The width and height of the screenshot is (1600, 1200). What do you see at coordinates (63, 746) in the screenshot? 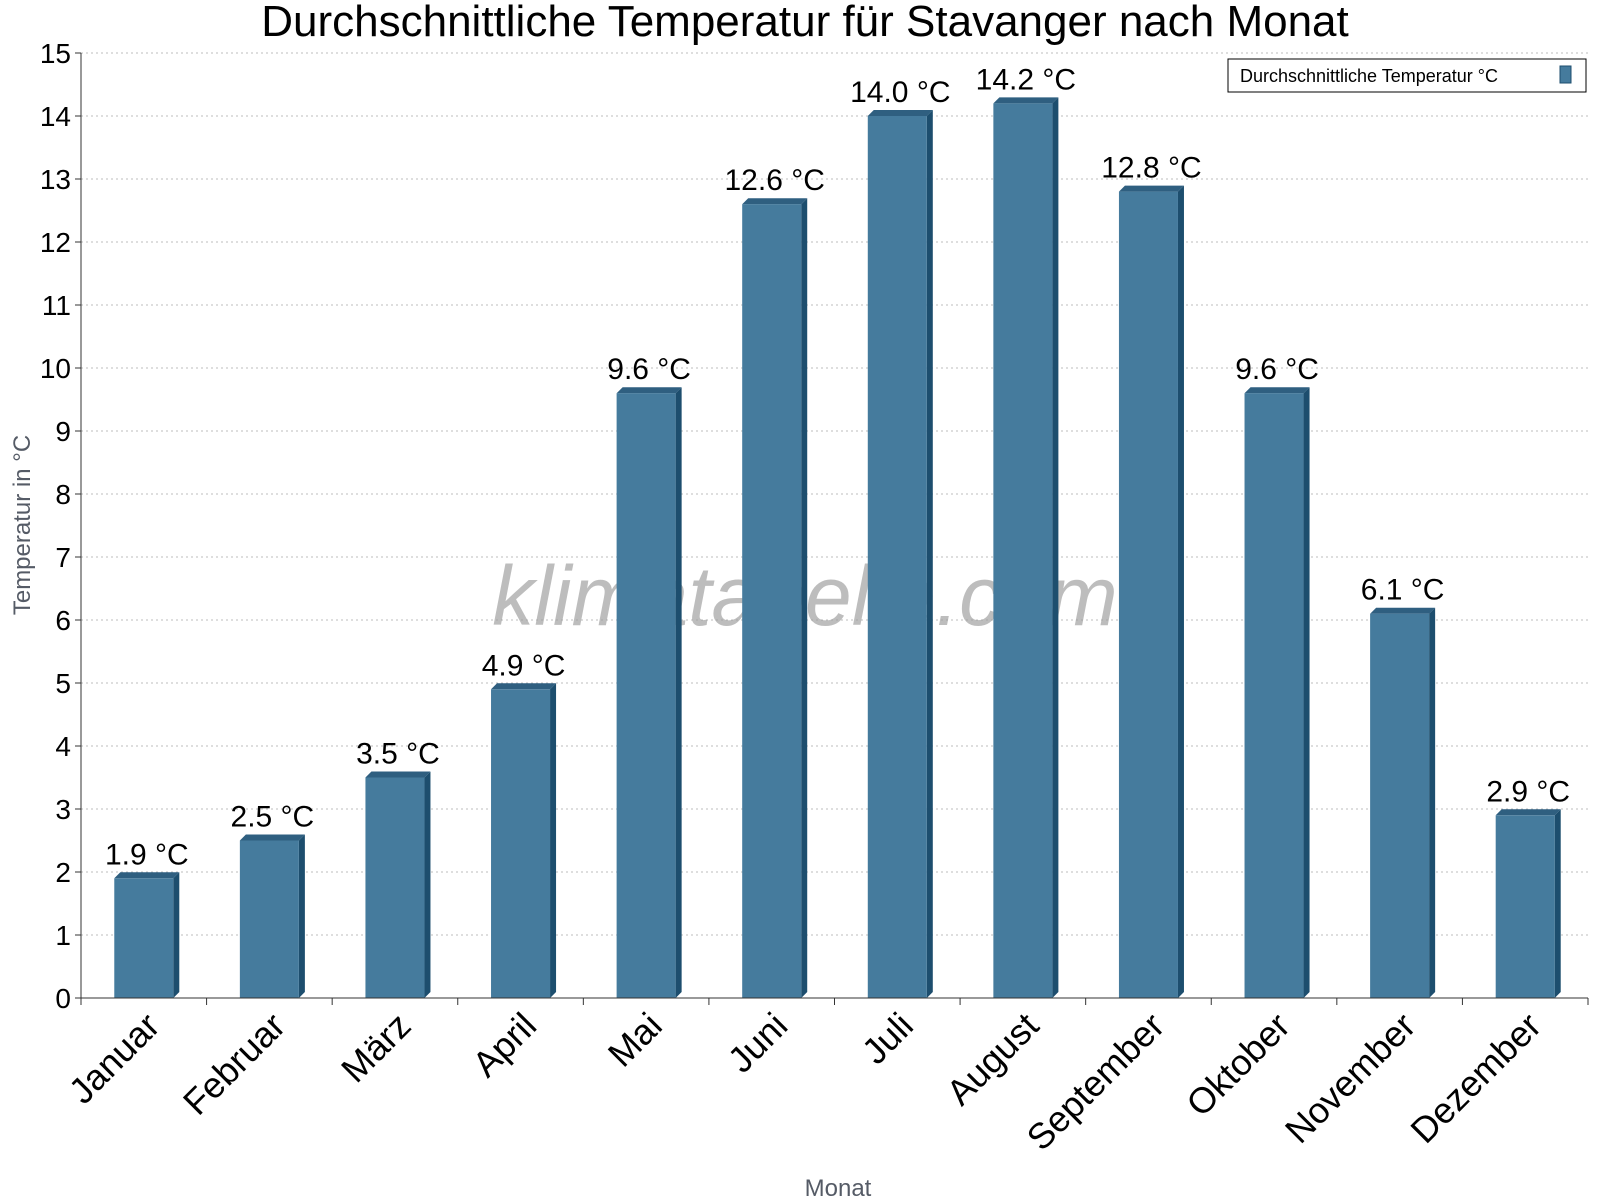
I see `y-tick-label: 4` at bounding box center [63, 746].